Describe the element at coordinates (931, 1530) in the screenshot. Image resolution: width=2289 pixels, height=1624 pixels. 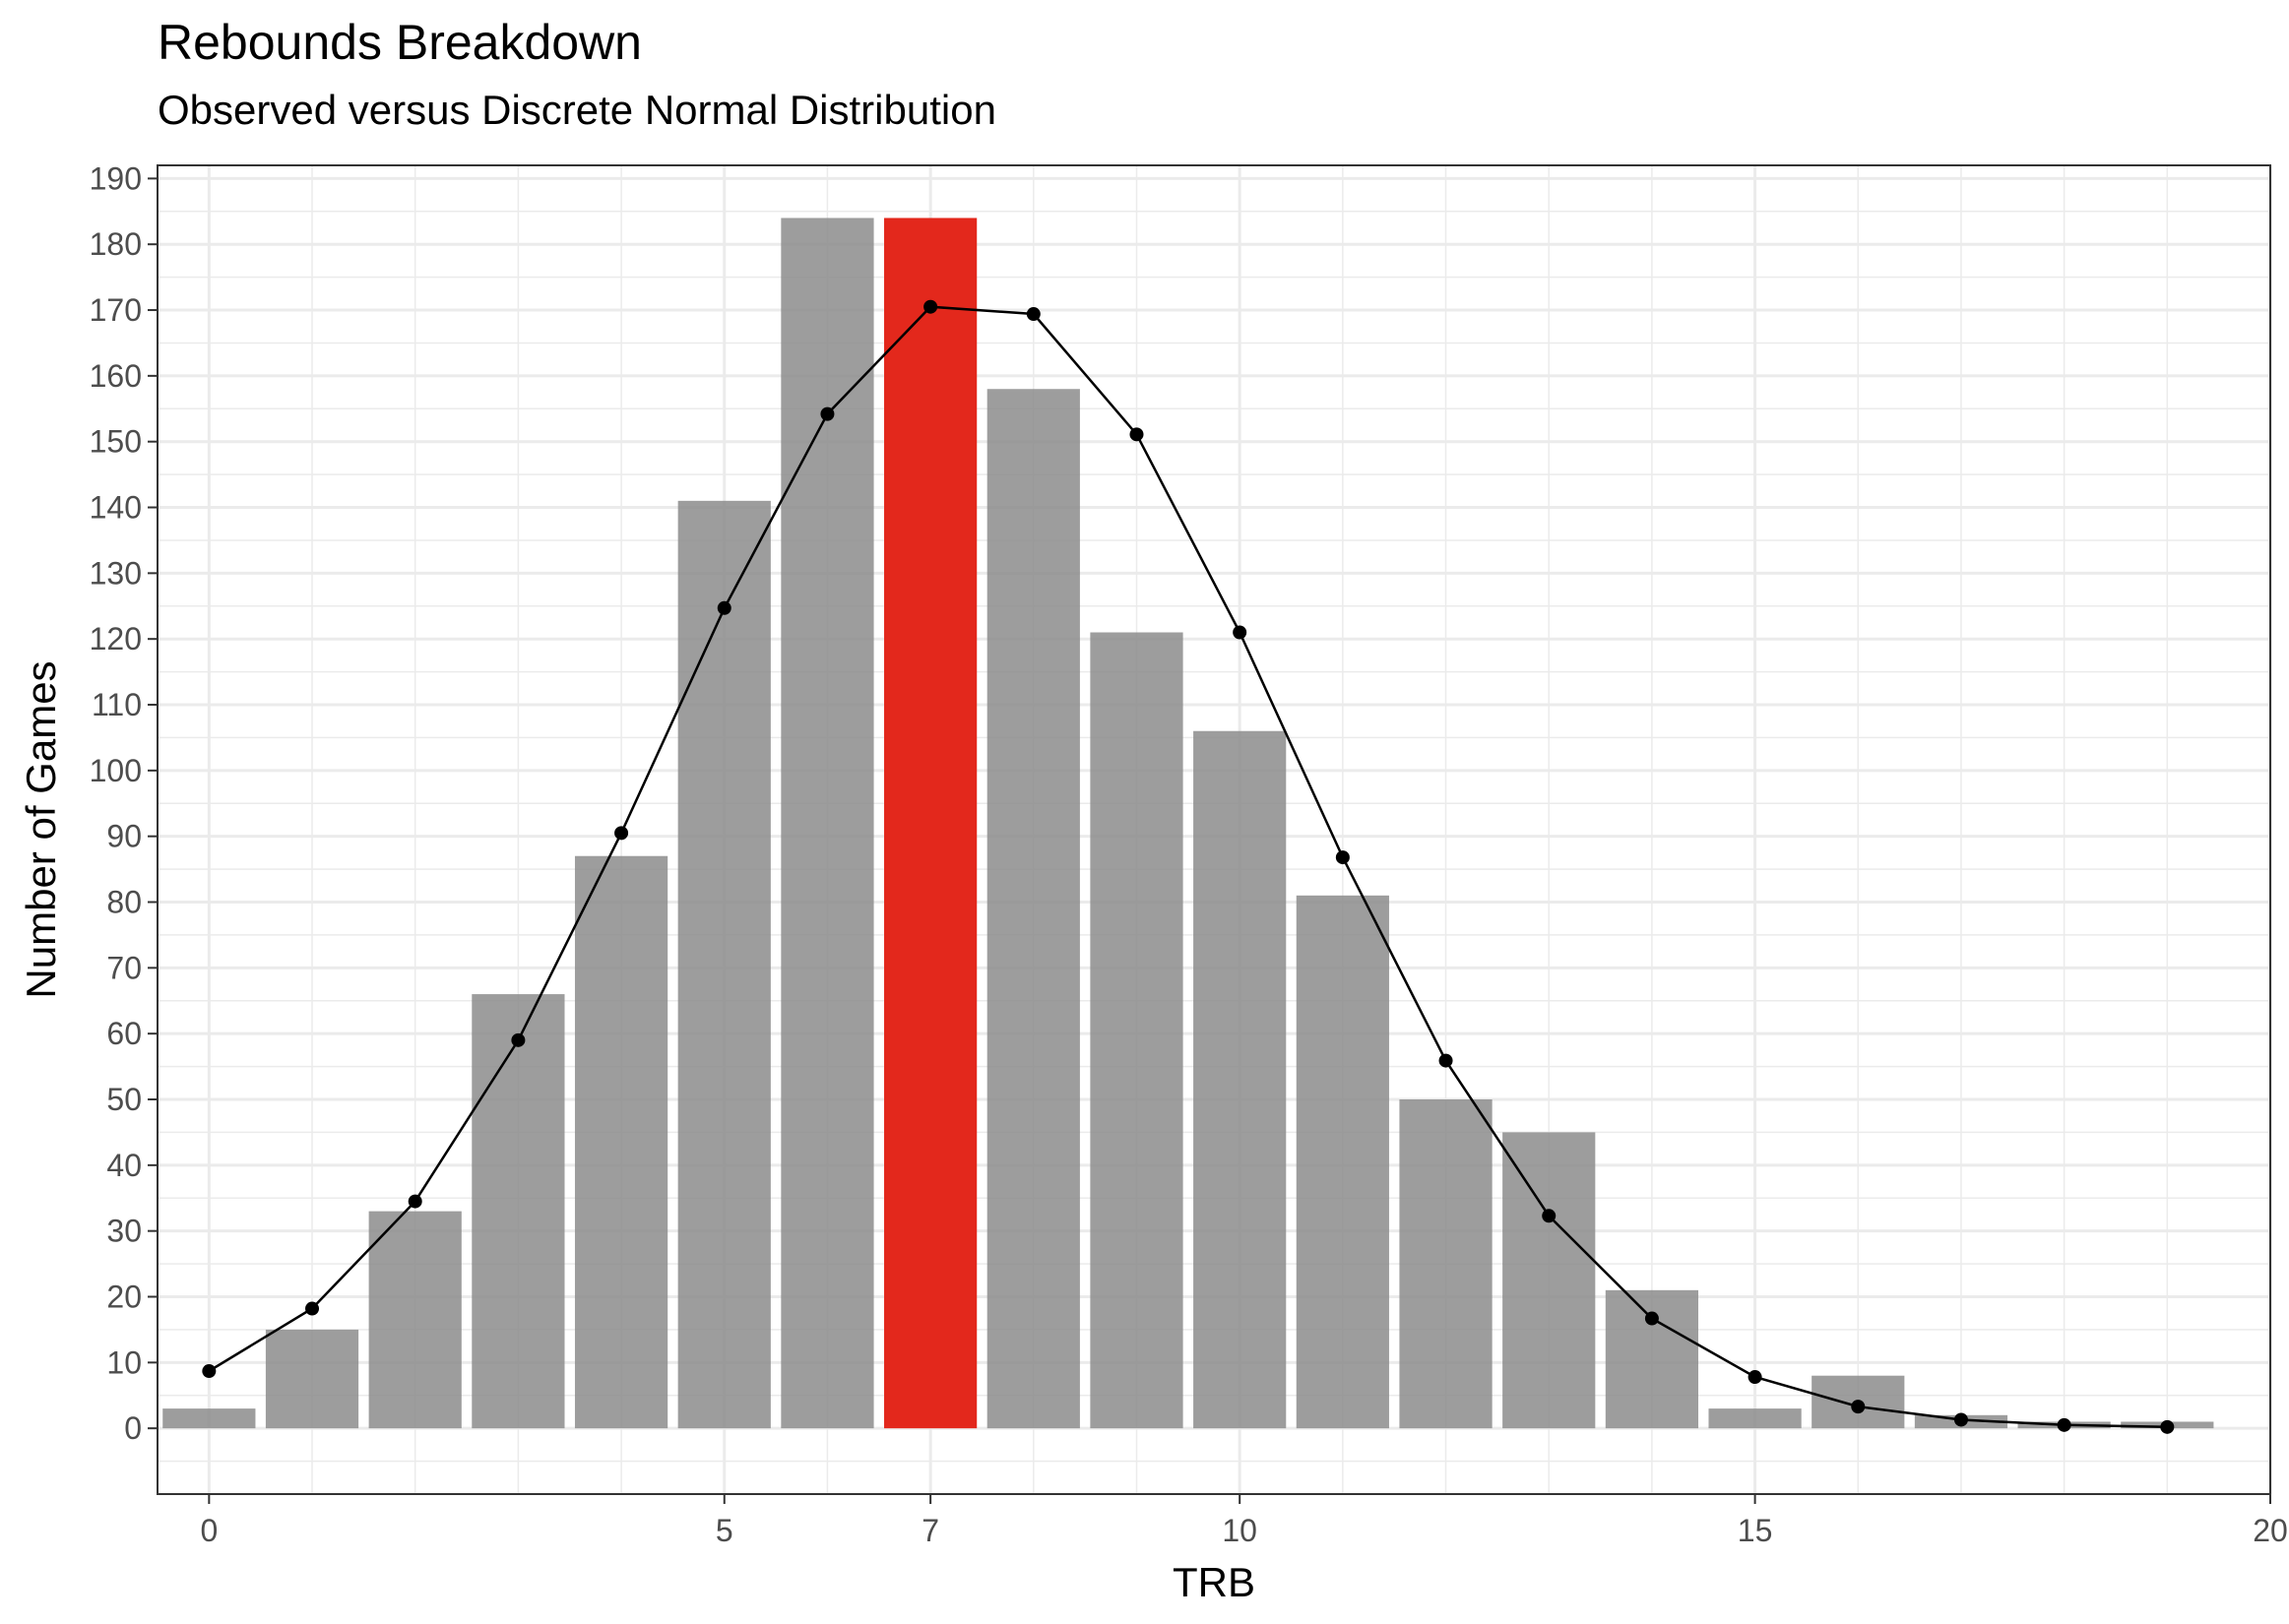
I see `x-tick-label: 7` at that location.